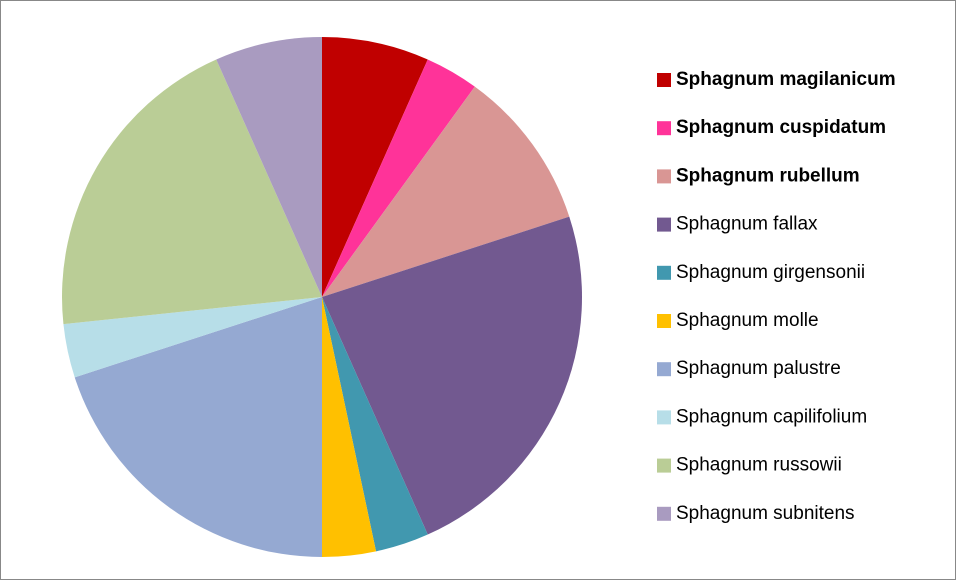 This screenshot has width=957, height=581. What do you see at coordinates (747, 320) in the screenshot?
I see `legend-label: Sphagnum molle` at bounding box center [747, 320].